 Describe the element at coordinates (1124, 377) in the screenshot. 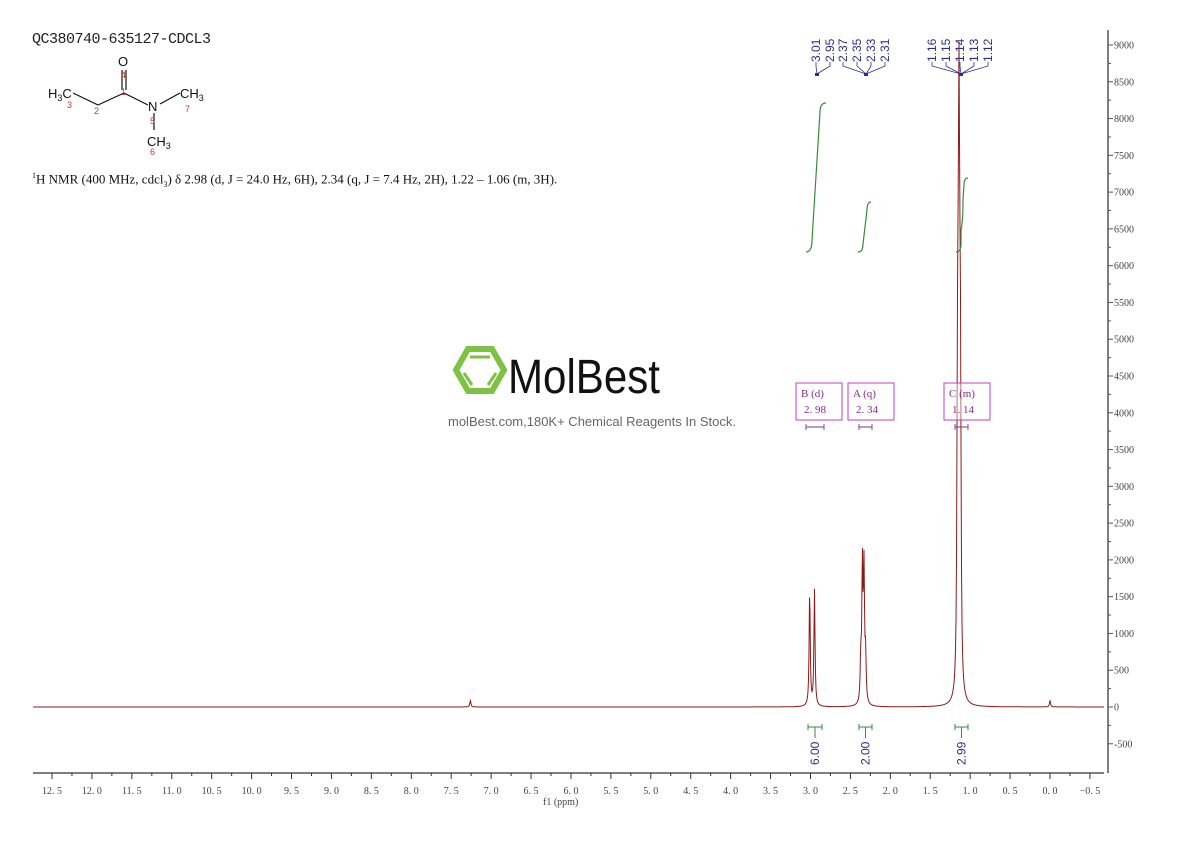

I see `y-tick-label: 4500` at that location.